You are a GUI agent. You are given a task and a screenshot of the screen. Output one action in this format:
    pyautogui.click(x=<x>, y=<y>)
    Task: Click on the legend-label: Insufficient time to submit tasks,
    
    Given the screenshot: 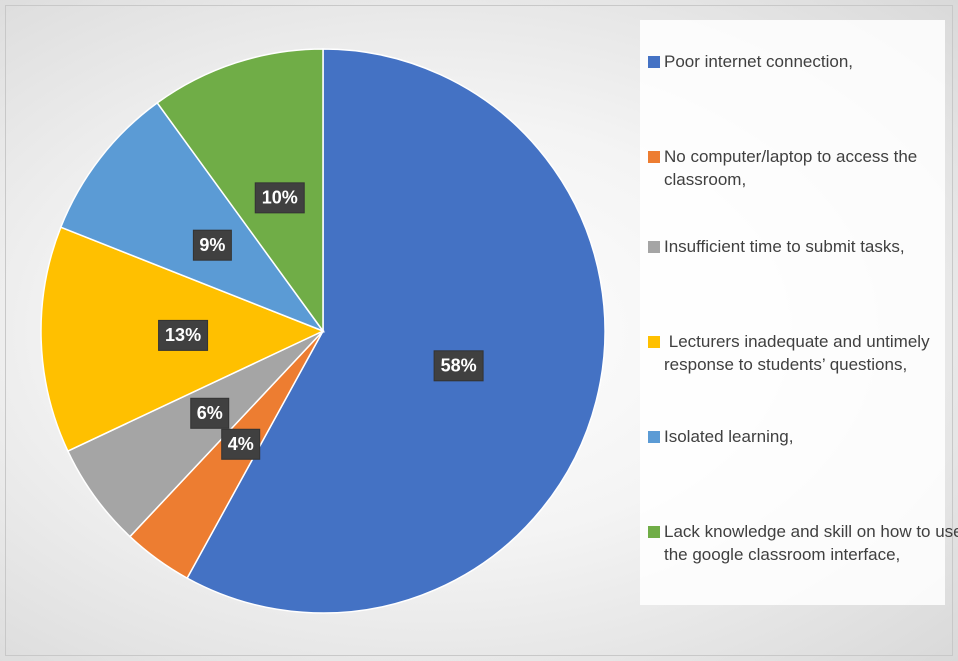 What is the action you would take?
    pyautogui.click(x=784, y=246)
    